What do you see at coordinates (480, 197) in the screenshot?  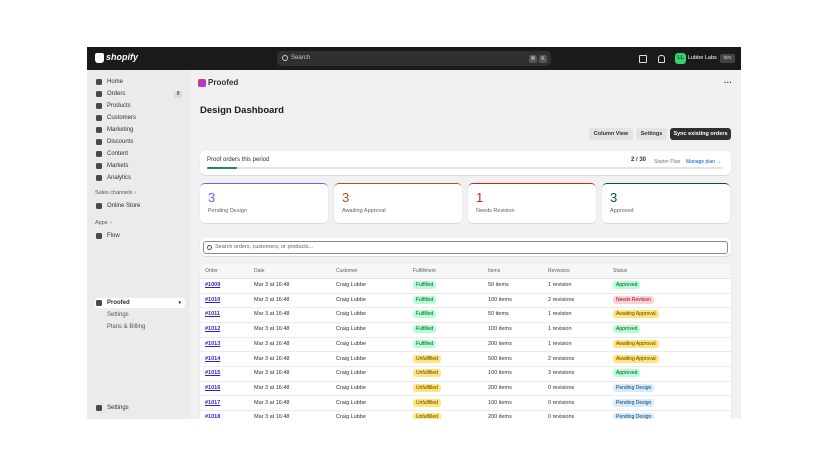 I see `stat-value: 1` at bounding box center [480, 197].